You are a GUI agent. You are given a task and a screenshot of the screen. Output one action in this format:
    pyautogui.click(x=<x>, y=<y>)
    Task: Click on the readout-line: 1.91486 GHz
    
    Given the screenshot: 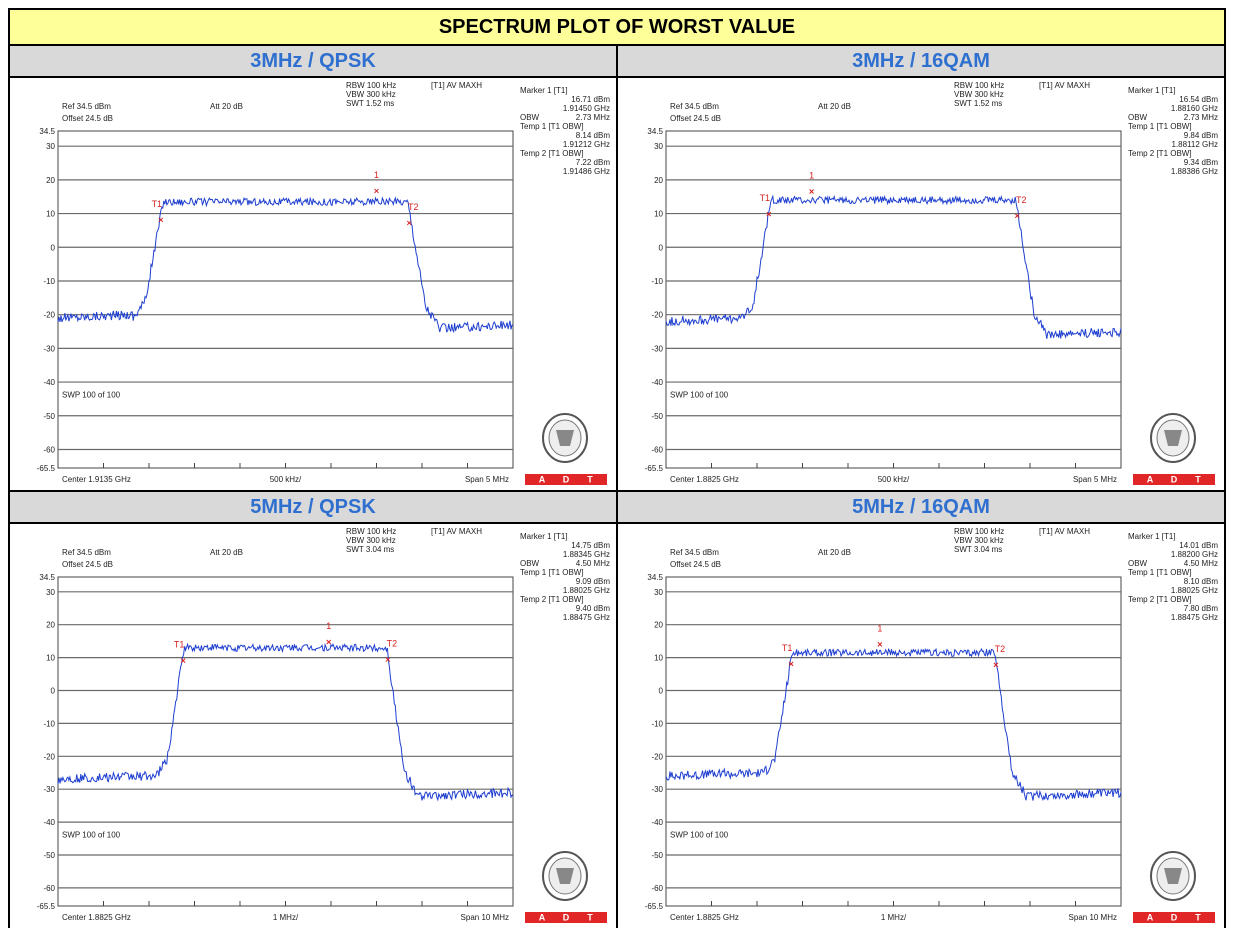 What is the action you would take?
    pyautogui.click(x=586, y=171)
    